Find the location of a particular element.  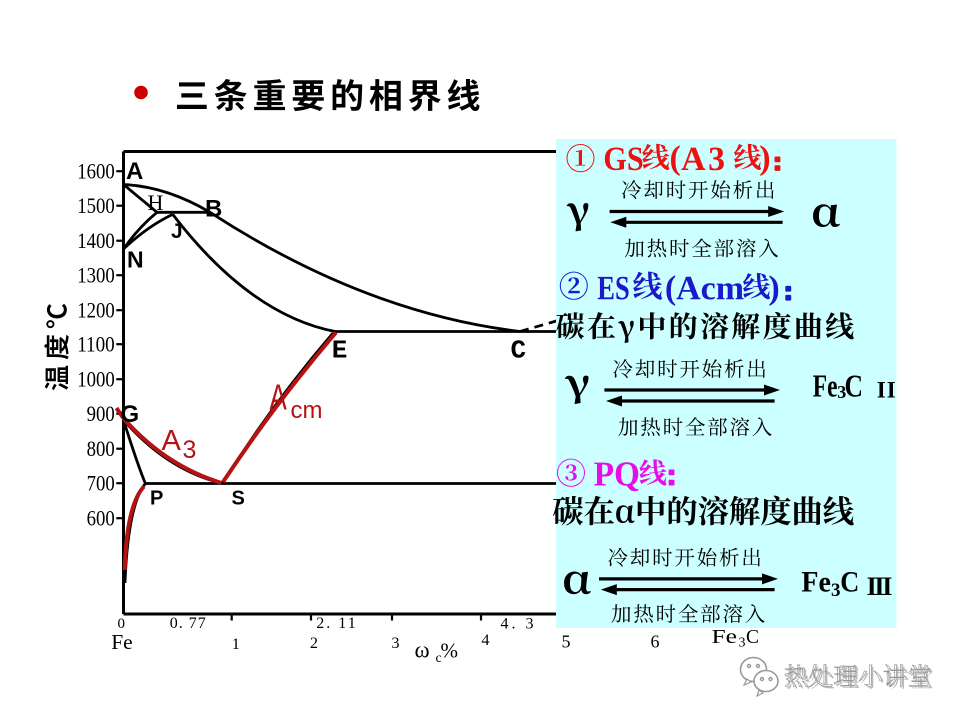

svg-text: 4 is located at coordinates (485, 639).